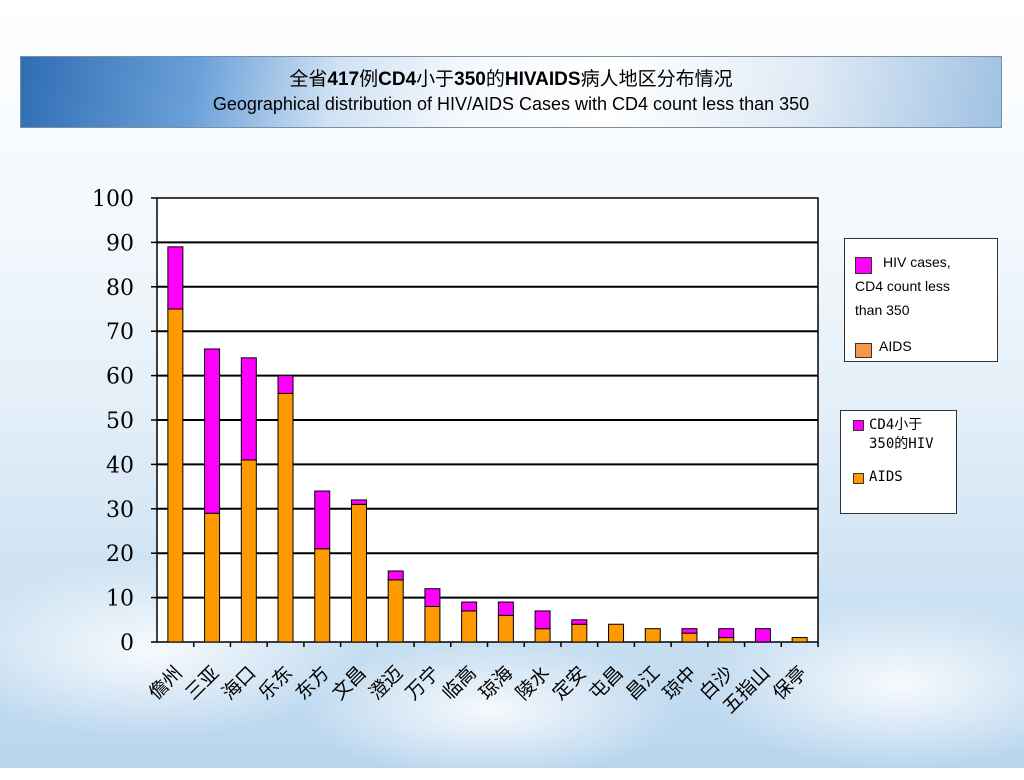 The image size is (1024, 780). I want to click on title-zh-part: 350, so click(470, 79).